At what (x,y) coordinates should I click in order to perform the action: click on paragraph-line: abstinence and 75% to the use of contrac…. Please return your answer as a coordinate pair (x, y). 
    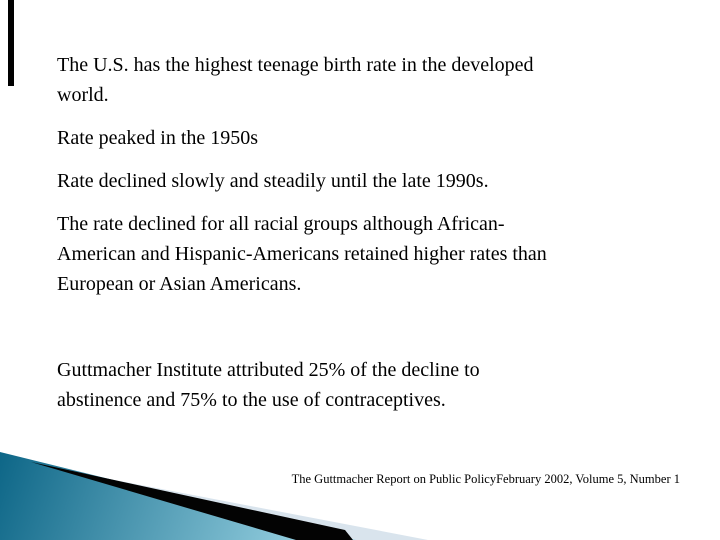
    Looking at the image, I should click on (251, 400).